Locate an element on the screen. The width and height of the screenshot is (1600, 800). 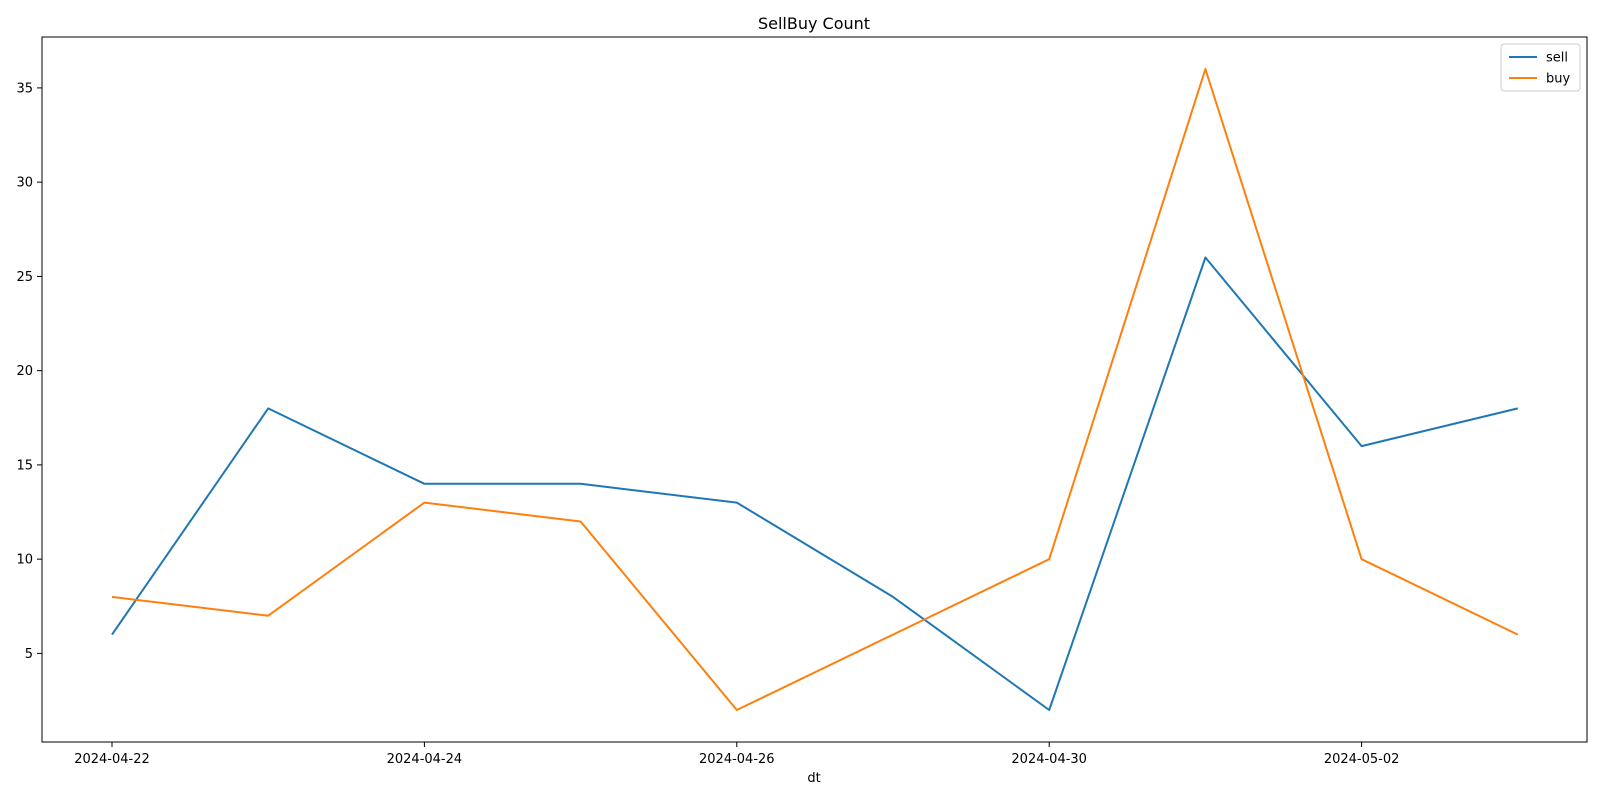
legend-label-sell: sell is located at coordinates (1557, 58).